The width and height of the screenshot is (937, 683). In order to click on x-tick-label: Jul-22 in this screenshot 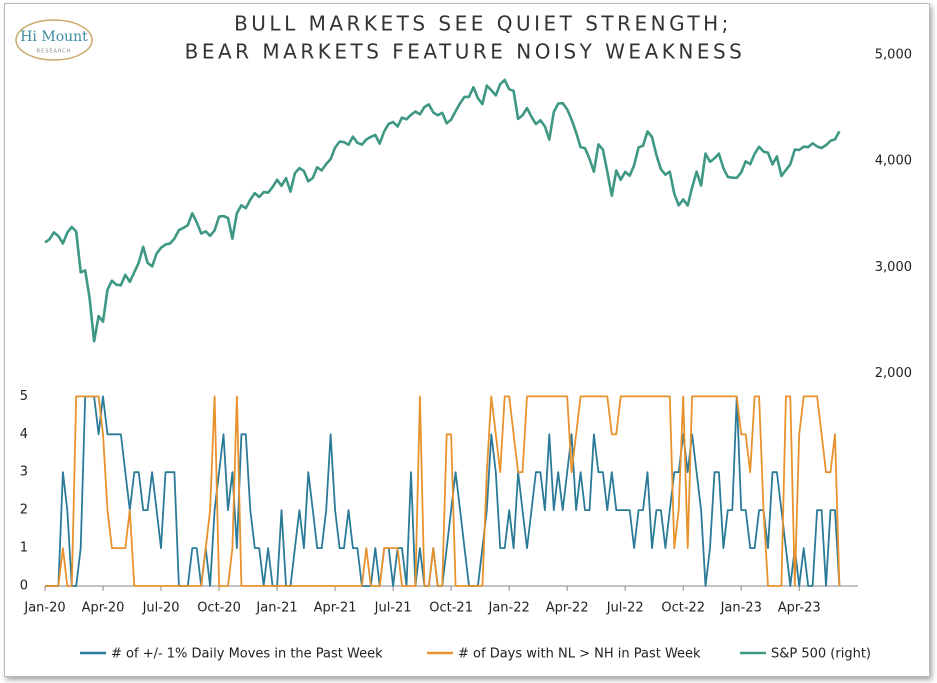, I will do `click(625, 608)`.